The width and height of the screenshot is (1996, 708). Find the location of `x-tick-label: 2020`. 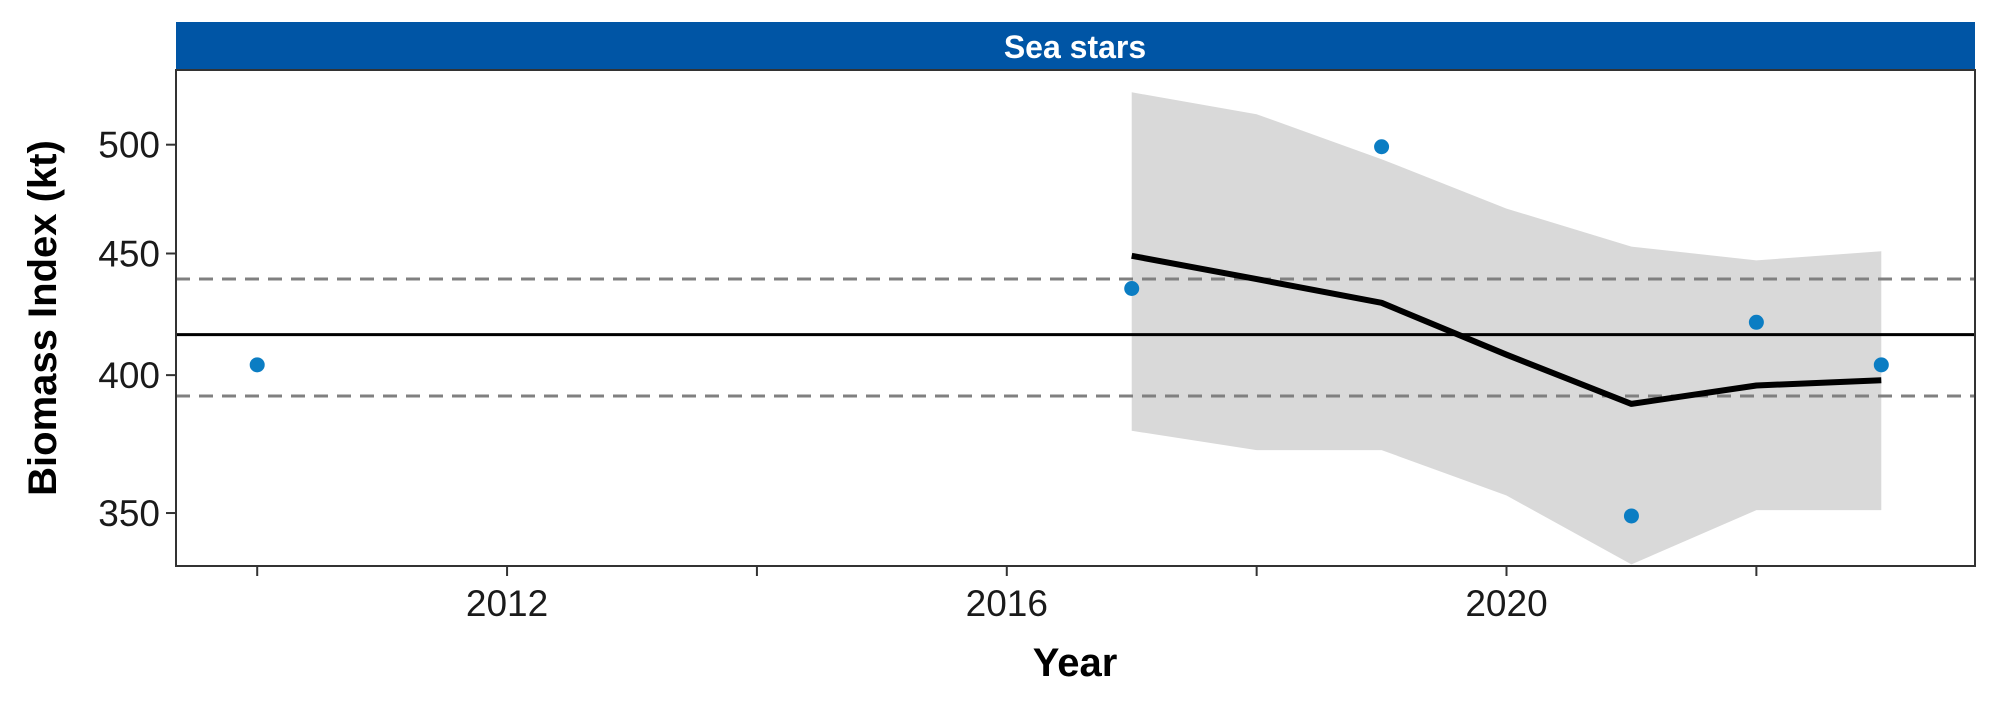

x-tick-label: 2020 is located at coordinates (1506, 603).